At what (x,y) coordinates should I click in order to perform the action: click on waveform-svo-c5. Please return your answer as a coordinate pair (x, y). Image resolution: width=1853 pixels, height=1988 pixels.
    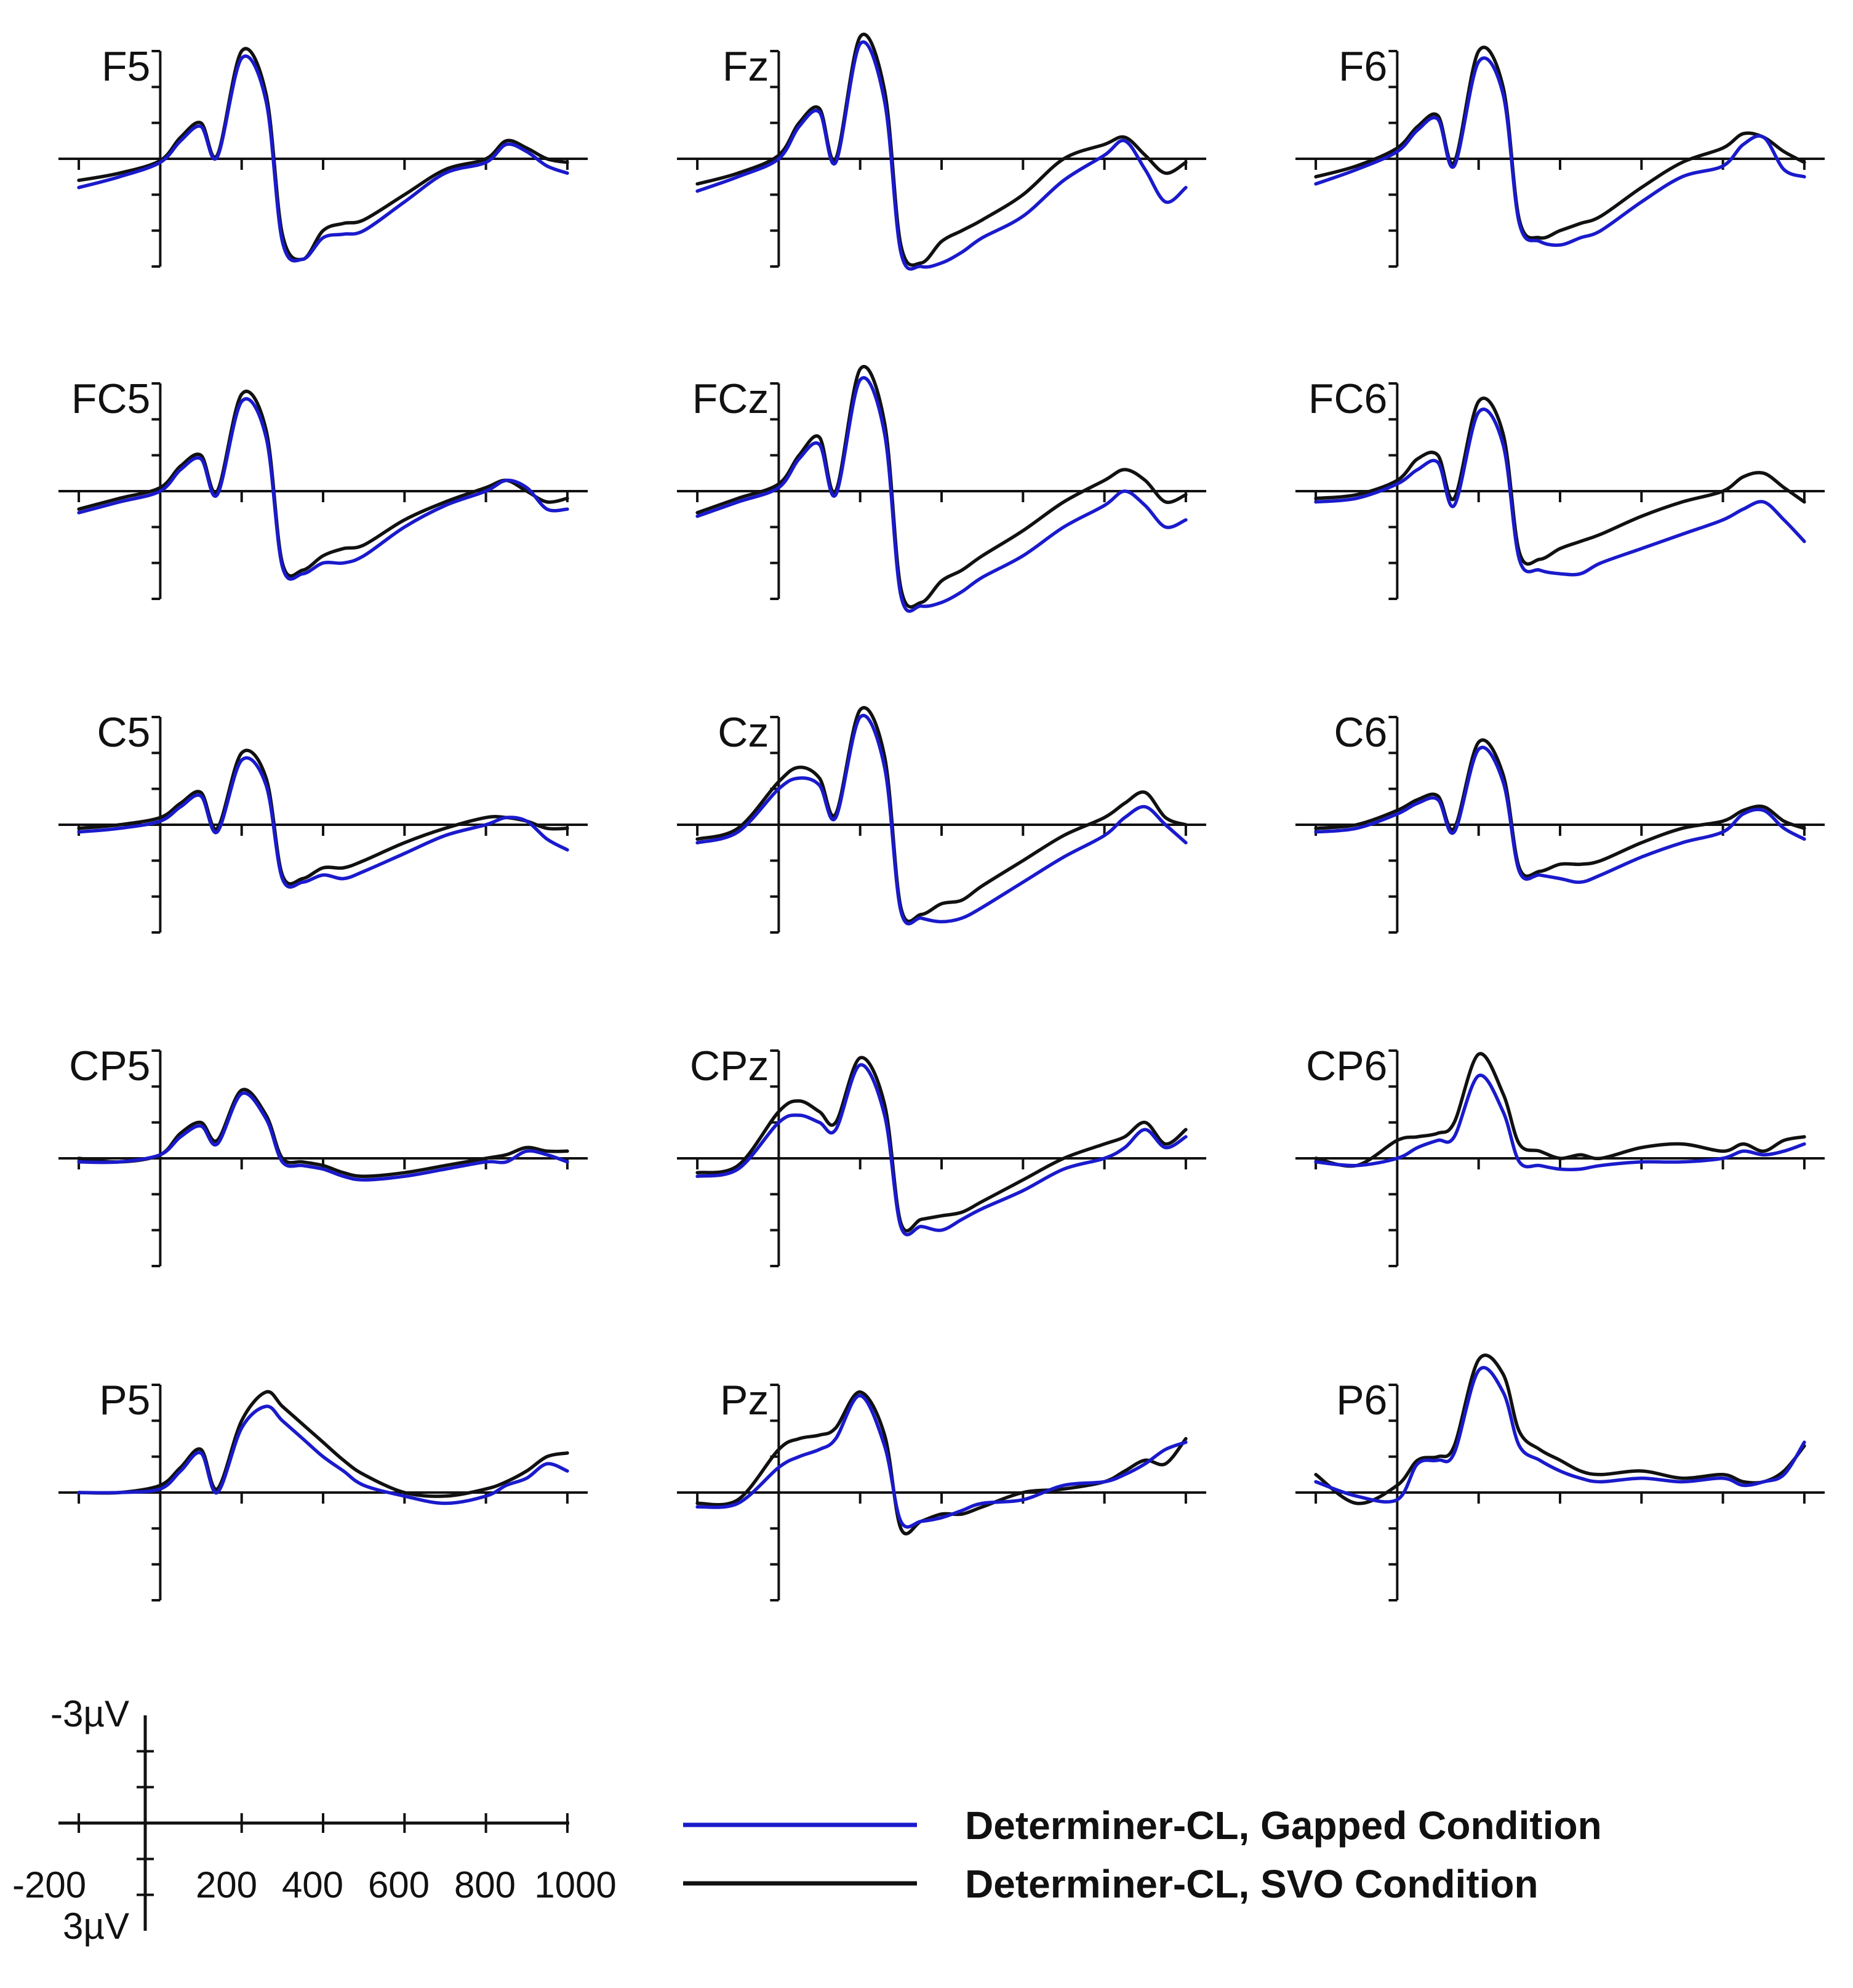
    Looking at the image, I should click on (323, 817).